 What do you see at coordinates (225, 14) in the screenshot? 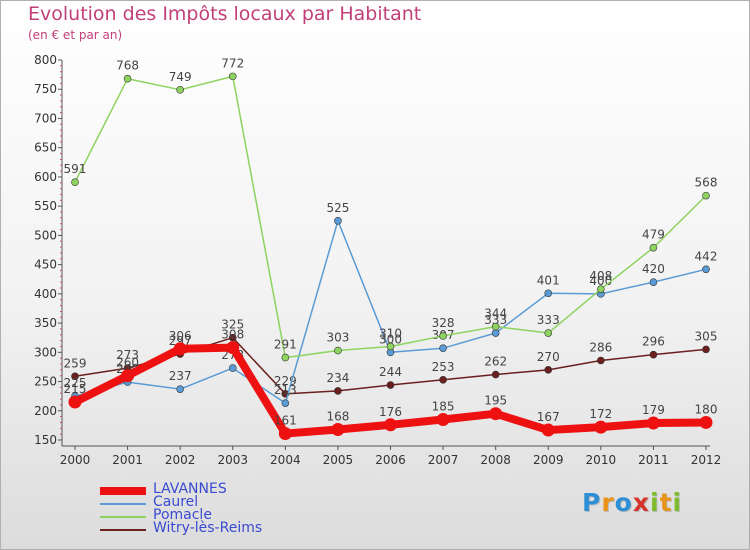
I see `chart-title: Evolution des Impôts locaux par Habitant` at bounding box center [225, 14].